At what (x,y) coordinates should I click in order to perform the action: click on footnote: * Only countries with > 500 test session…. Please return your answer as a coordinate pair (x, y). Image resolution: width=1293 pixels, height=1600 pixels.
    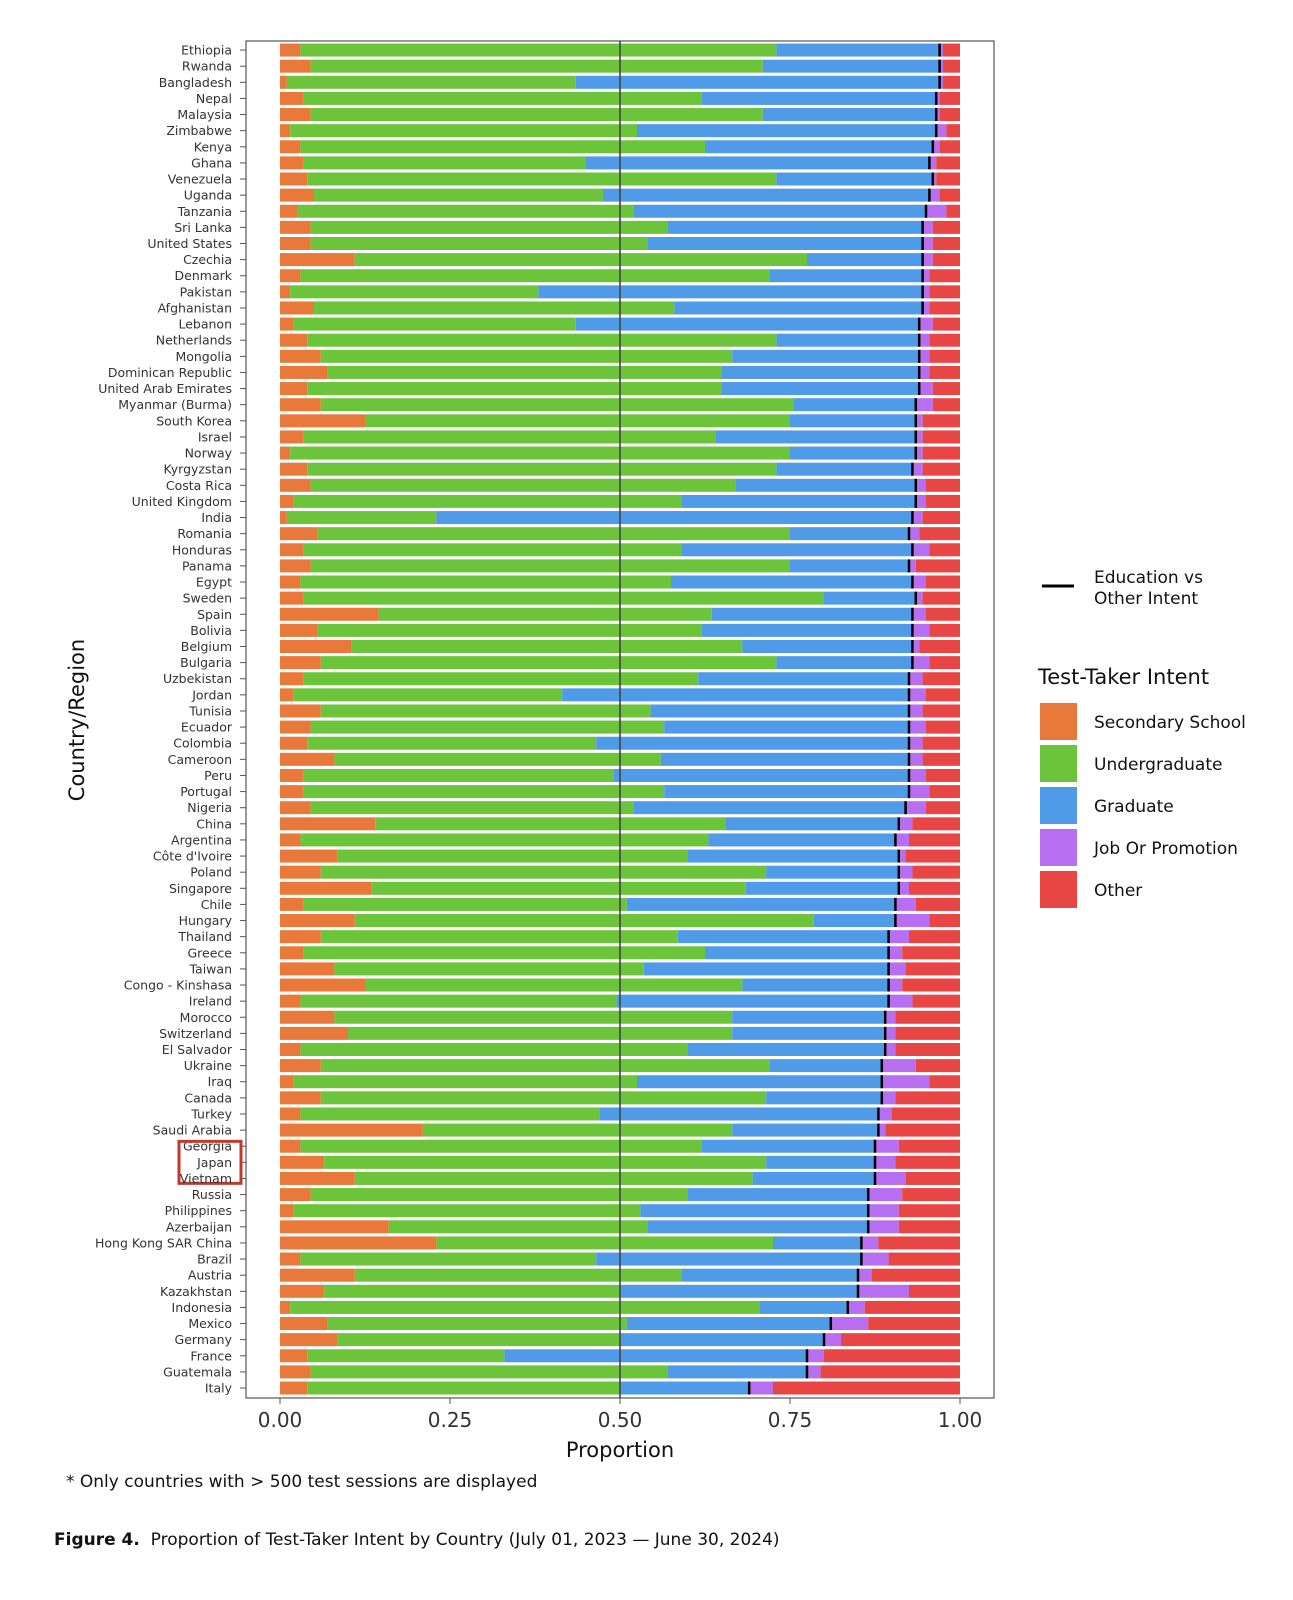
    Looking at the image, I should click on (302, 1482).